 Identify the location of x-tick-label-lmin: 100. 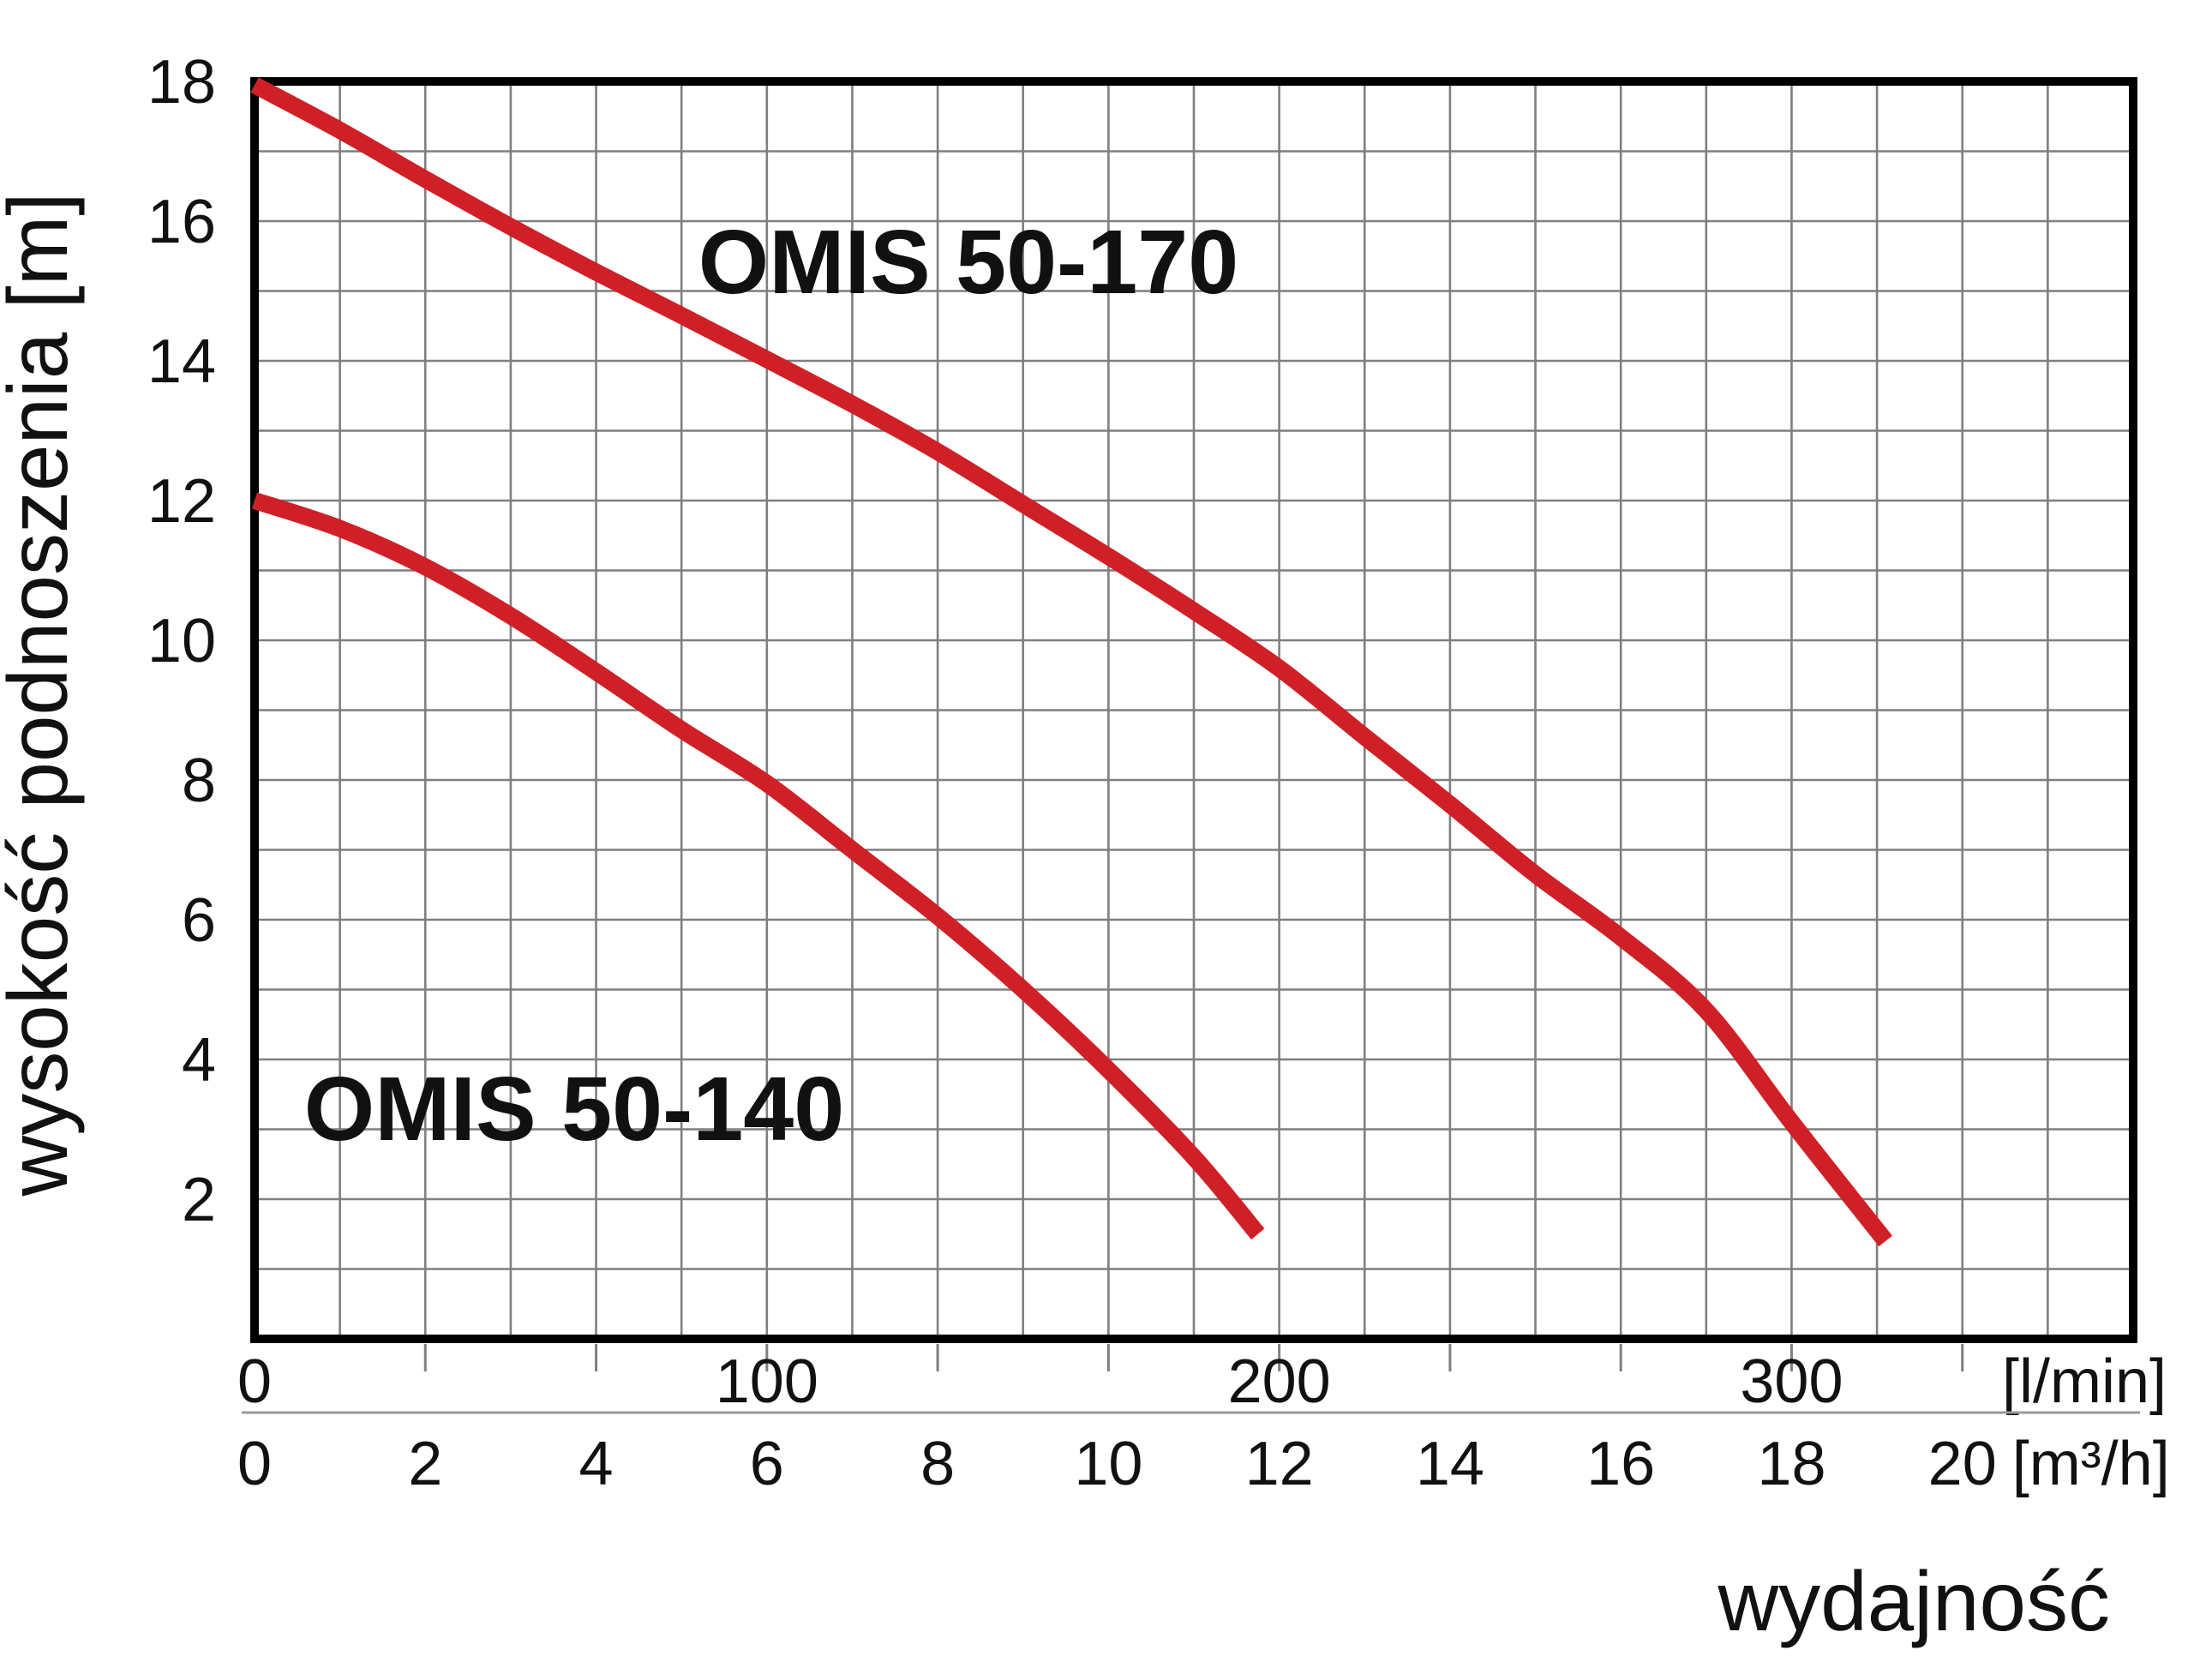
(767, 1381).